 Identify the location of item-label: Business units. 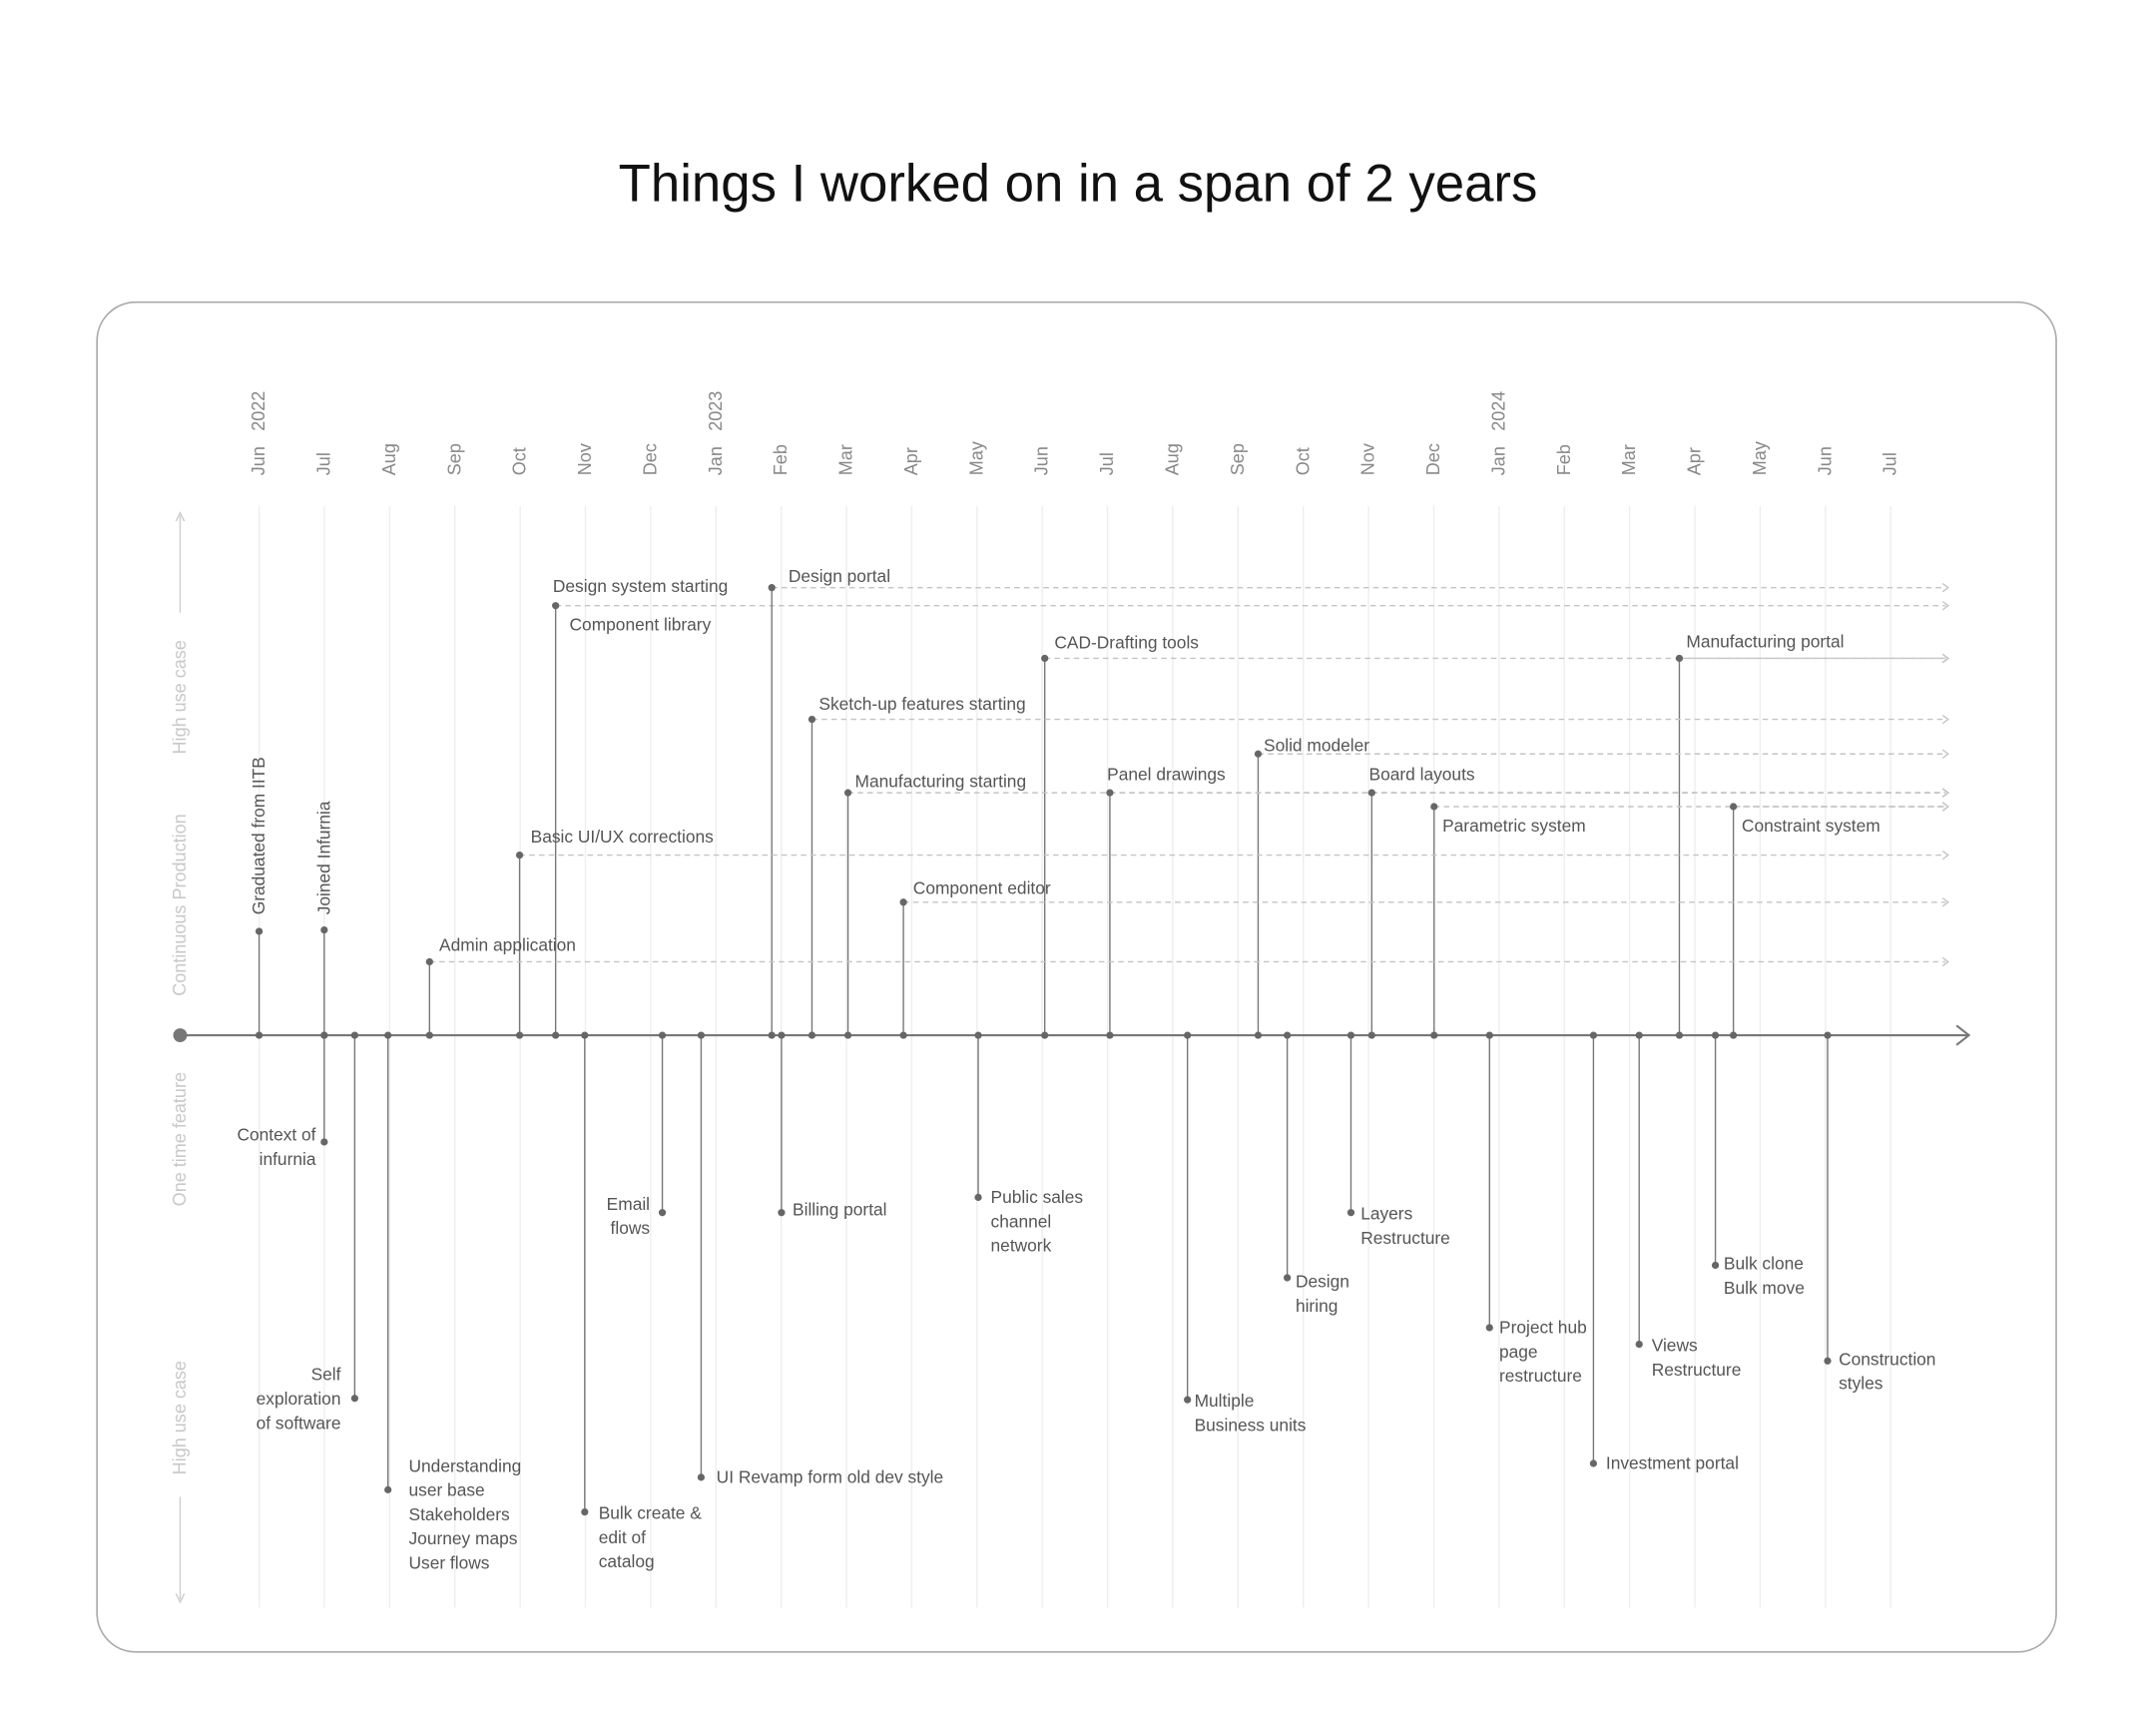
(1251, 1425).